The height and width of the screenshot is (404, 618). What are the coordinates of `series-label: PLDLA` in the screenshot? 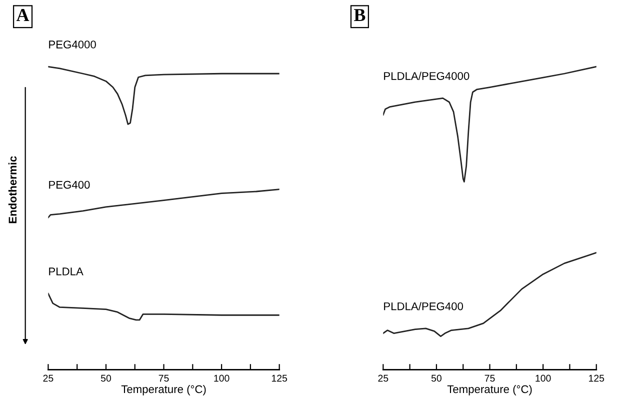 It's located at (66, 272).